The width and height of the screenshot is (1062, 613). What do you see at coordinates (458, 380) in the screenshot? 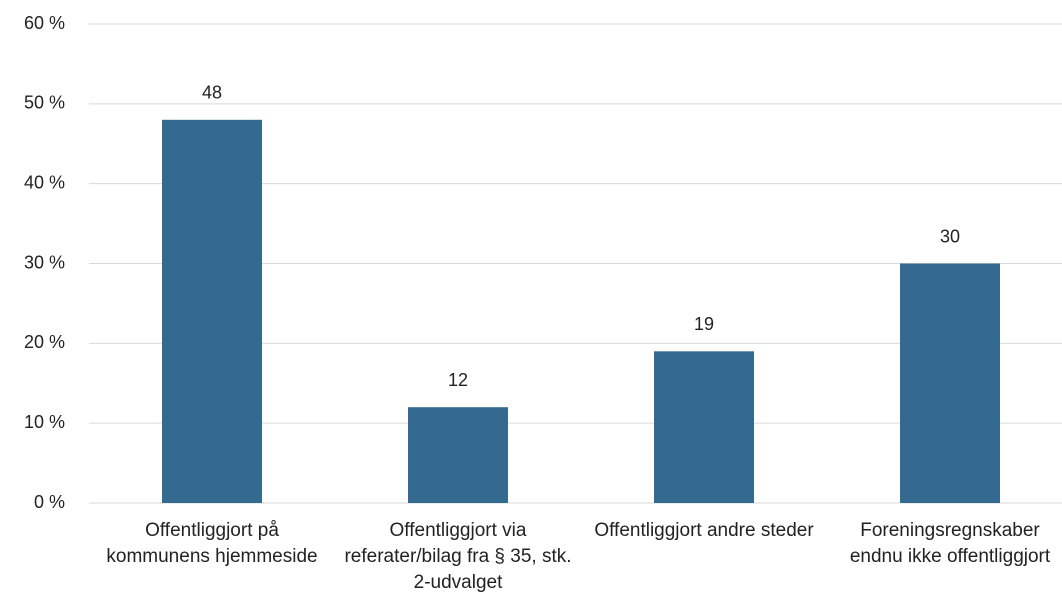
I see `data-label: 12` at bounding box center [458, 380].